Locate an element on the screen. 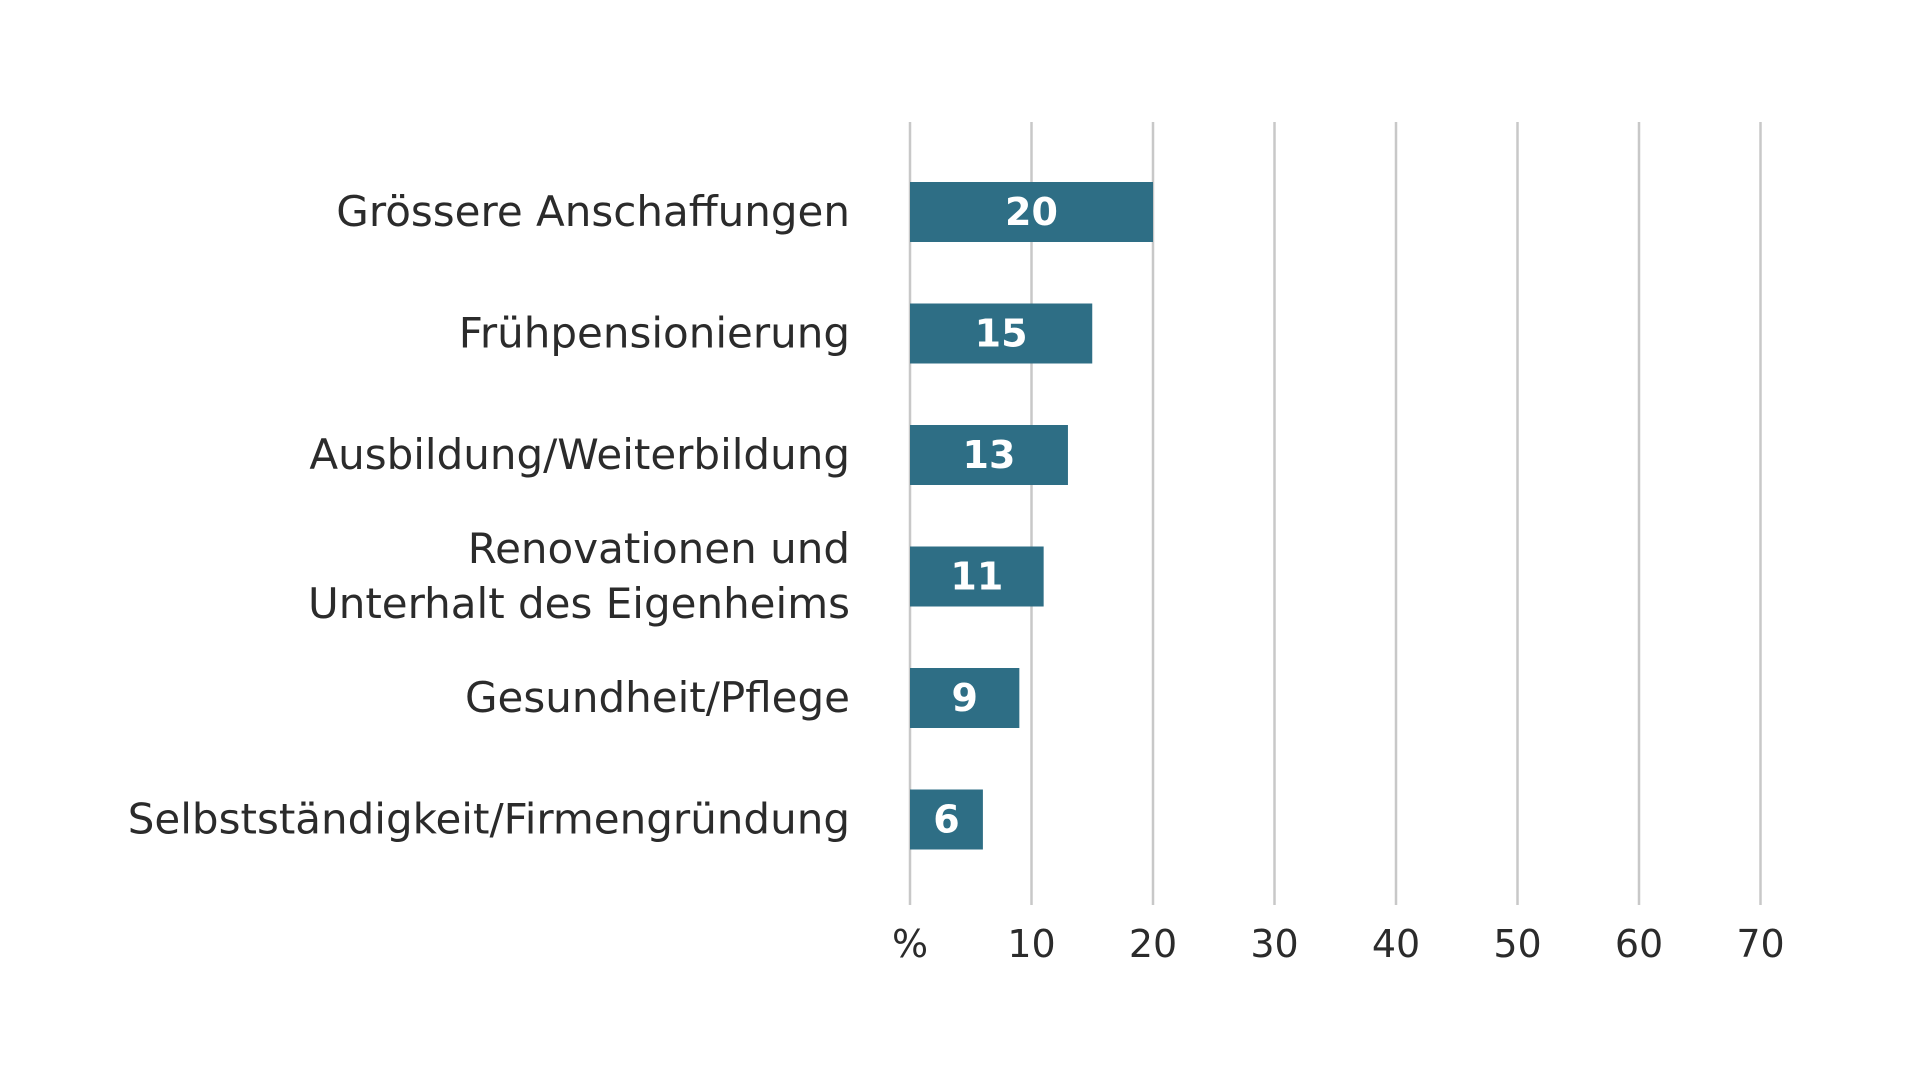 The image size is (1920, 1080). data-label: 20 is located at coordinates (1031, 212).